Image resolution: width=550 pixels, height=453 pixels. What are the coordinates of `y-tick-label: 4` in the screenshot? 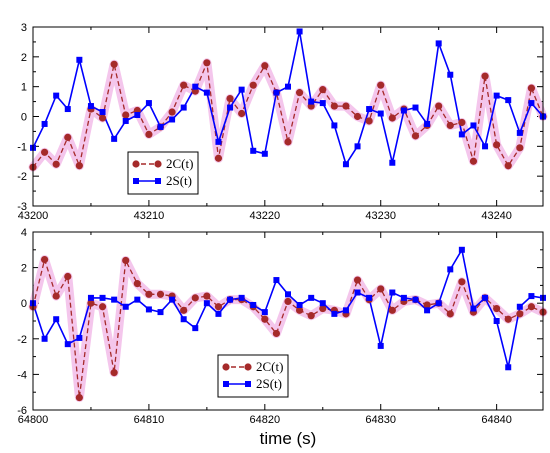 It's located at (24, 233).